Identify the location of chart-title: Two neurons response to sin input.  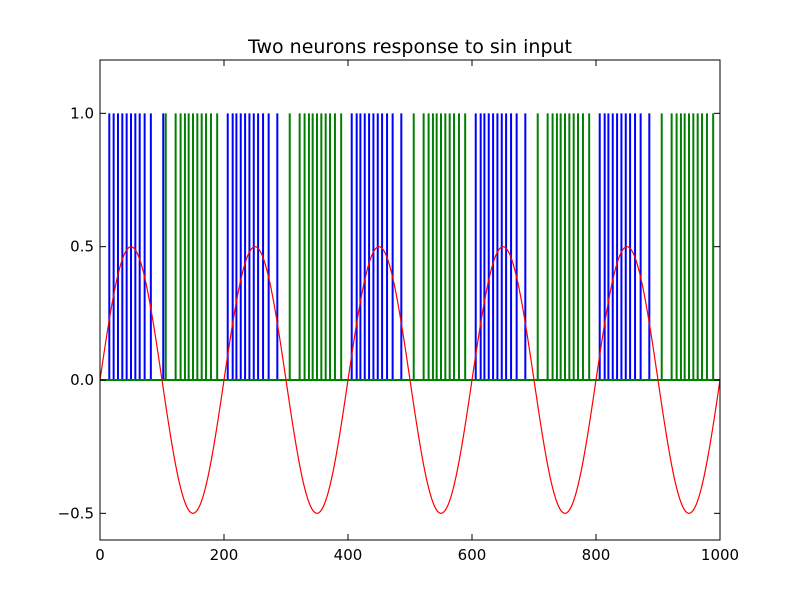
(409, 47).